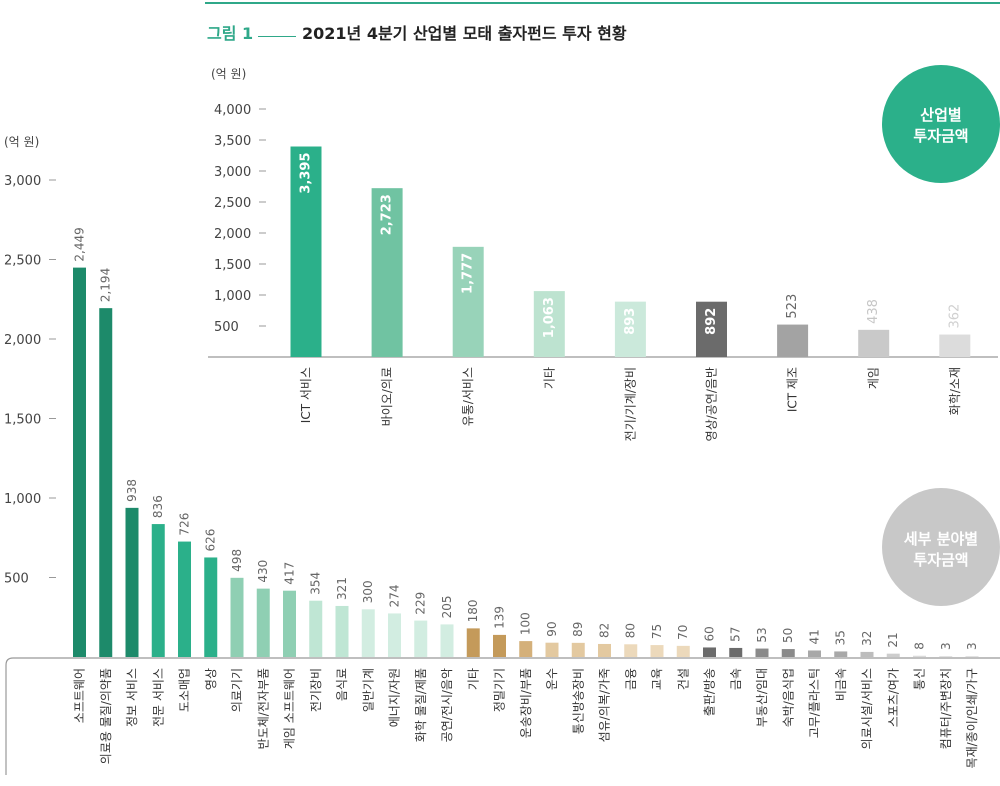 The image size is (1000, 786). What do you see at coordinates (940, 560) in the screenshot?
I see `detail-badge-line2: 투자금액` at bounding box center [940, 560].